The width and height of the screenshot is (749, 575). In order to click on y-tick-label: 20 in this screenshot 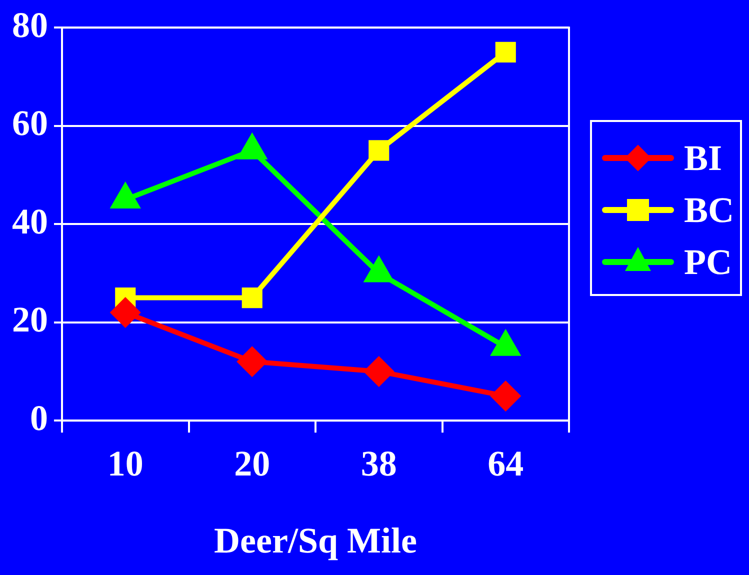, I will do `click(30, 320)`.